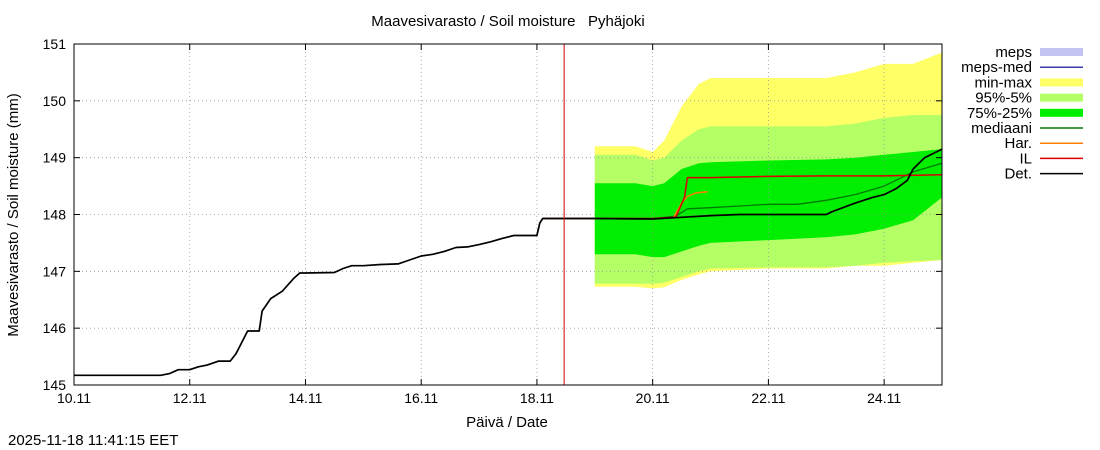  I want to click on chart-title: Maavesivarasto / Soil moisture Pyhäjoki, so click(507, 21).